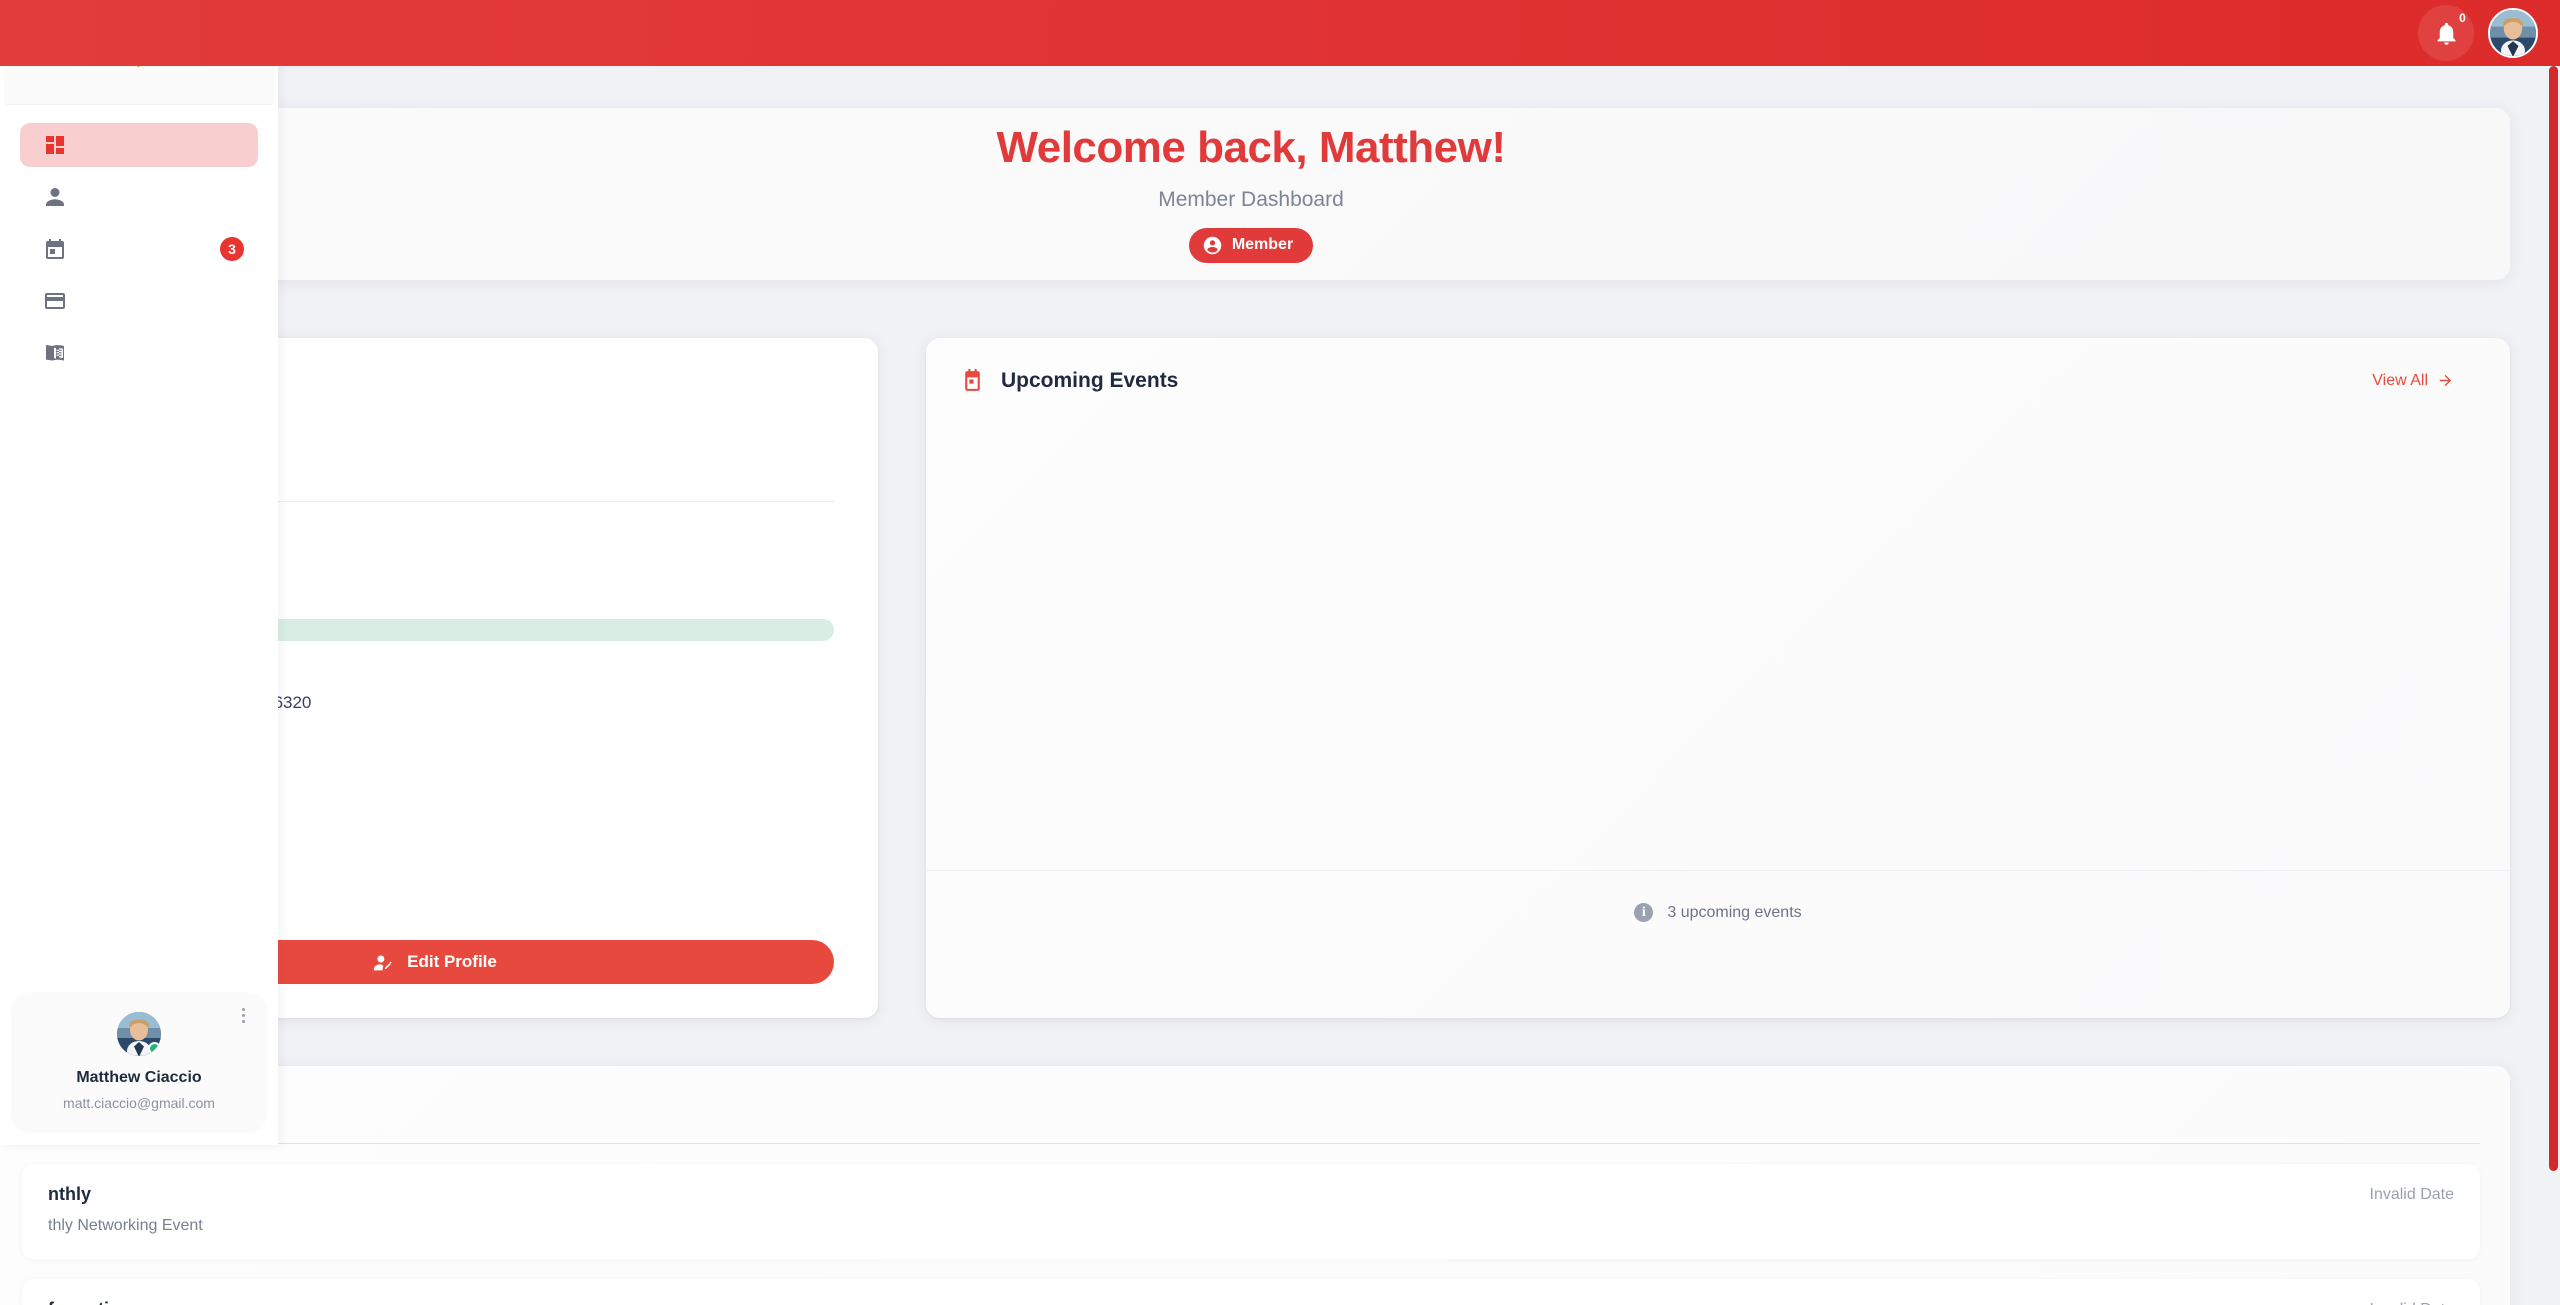 The height and width of the screenshot is (1305, 2560). Describe the element at coordinates (1718, 365) in the screenshot. I see `upcoming-events-header: Upcoming Events View All` at that location.